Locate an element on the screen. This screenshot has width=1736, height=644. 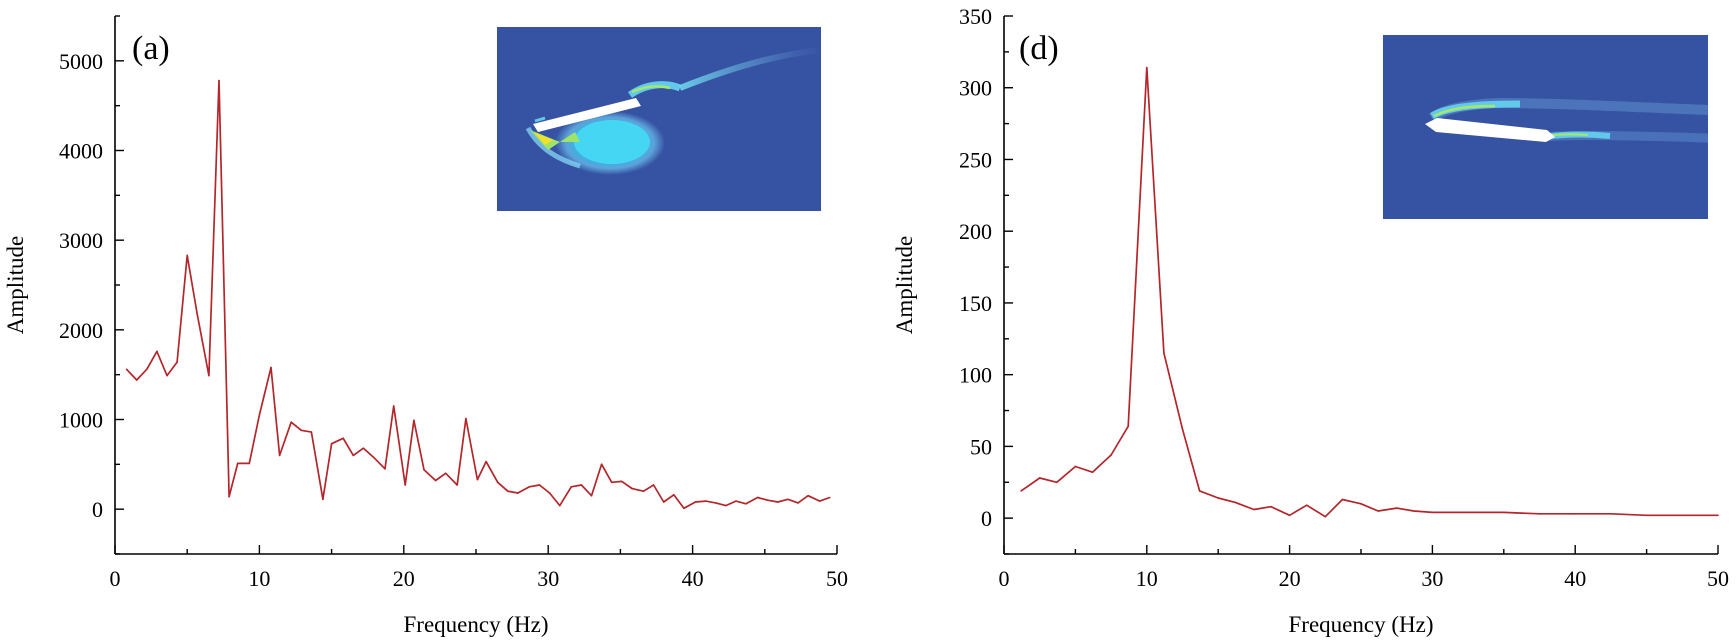
x-tick-label-a: 0 is located at coordinates (115, 578).